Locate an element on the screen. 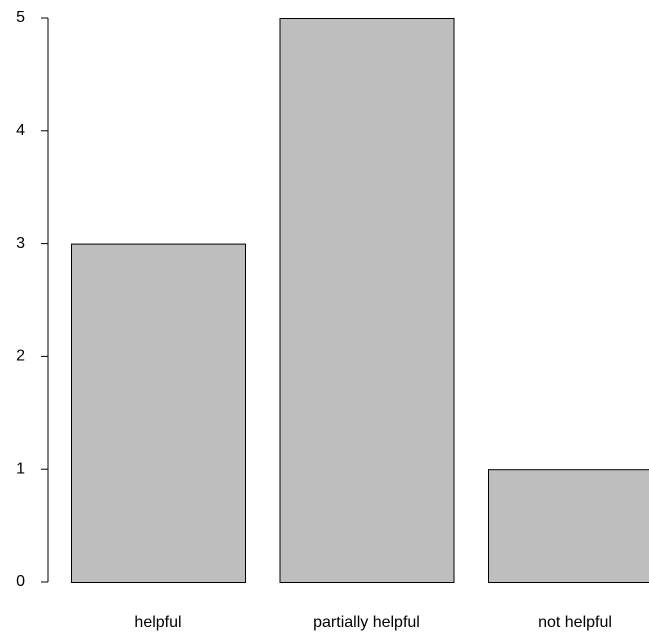 This screenshot has width=649, height=632. y-tick-label: 0 is located at coordinates (20, 581).